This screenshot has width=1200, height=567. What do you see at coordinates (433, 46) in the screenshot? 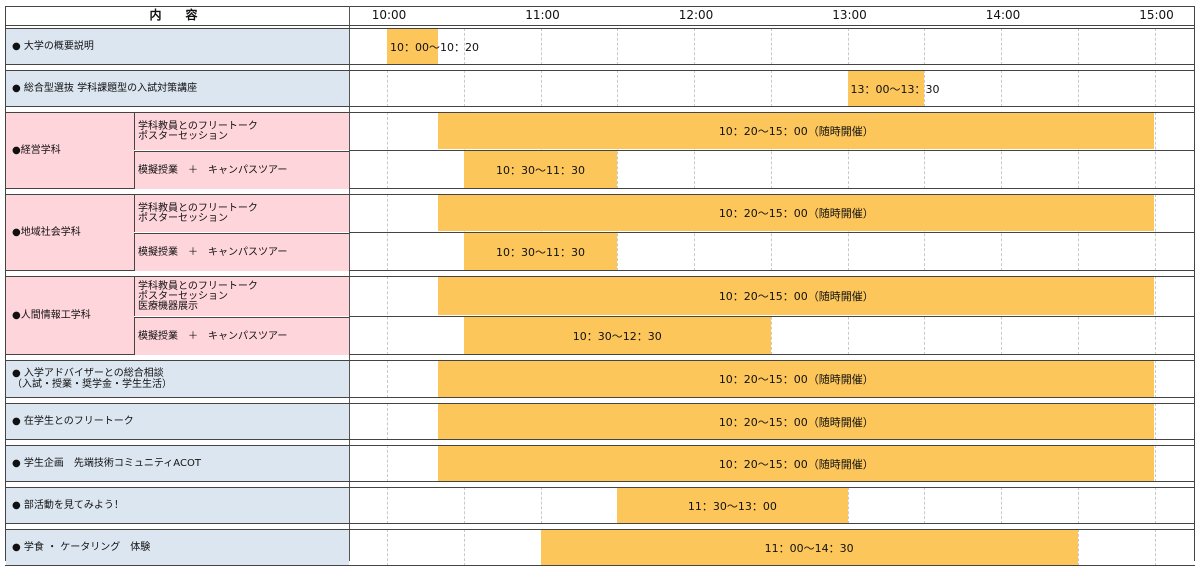
I see `time-bar: 10：00〜10：20` at bounding box center [433, 46].